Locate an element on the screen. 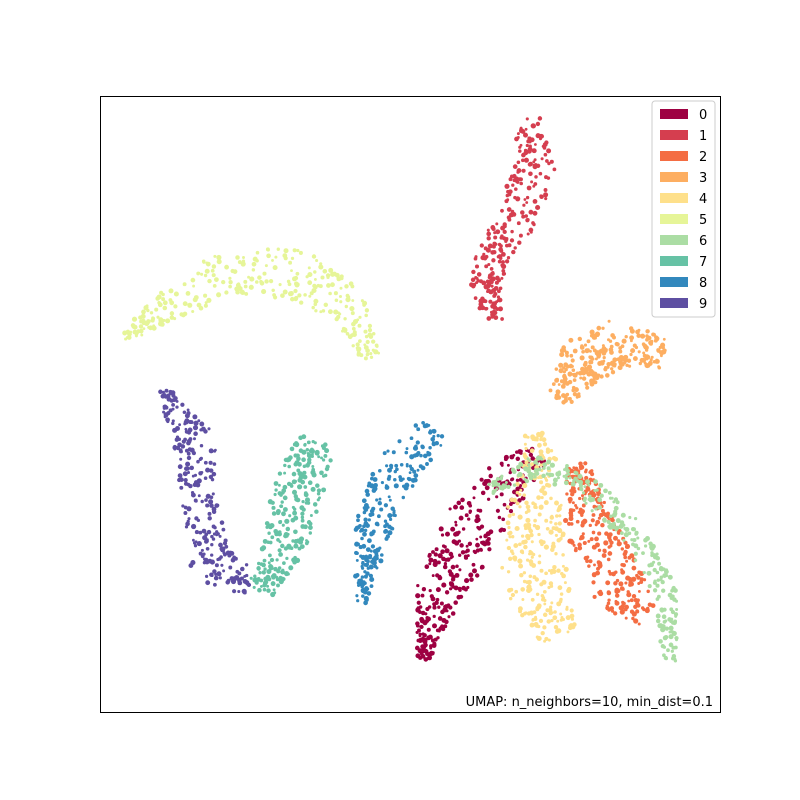  legend-label-0: 0 is located at coordinates (703, 115).